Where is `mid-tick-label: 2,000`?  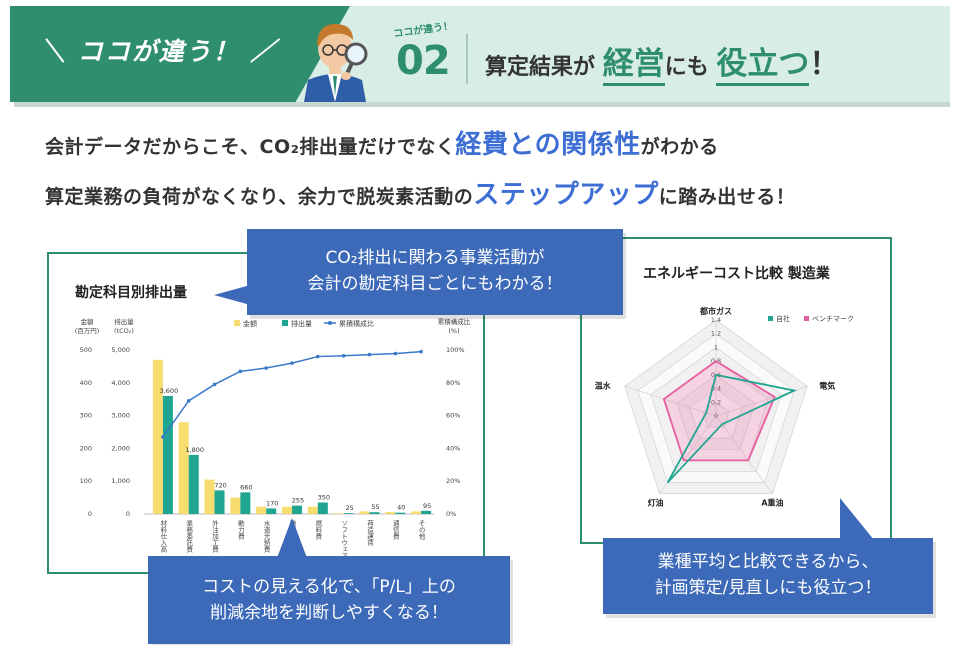
mid-tick-label: 2,000 is located at coordinates (120, 448).